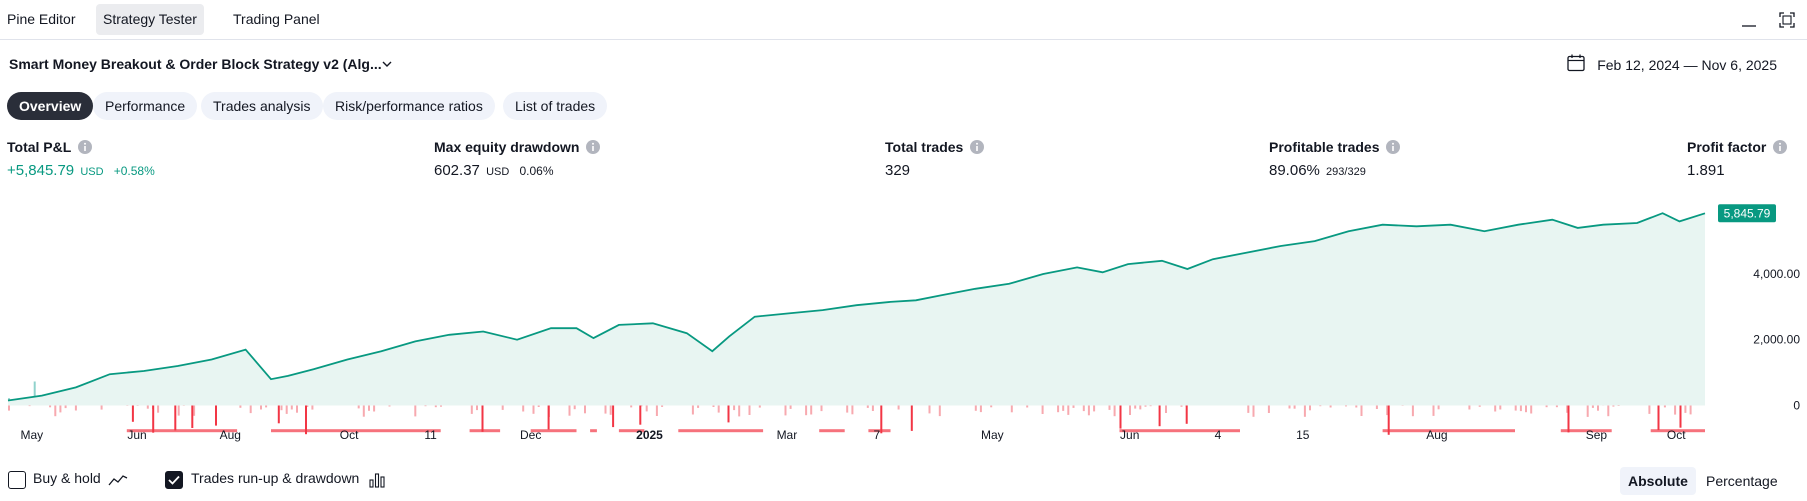 The height and width of the screenshot is (501, 1807). What do you see at coordinates (275, 478) in the screenshot?
I see `runup-drawdown-label: Trades run-up & drawdown` at bounding box center [275, 478].